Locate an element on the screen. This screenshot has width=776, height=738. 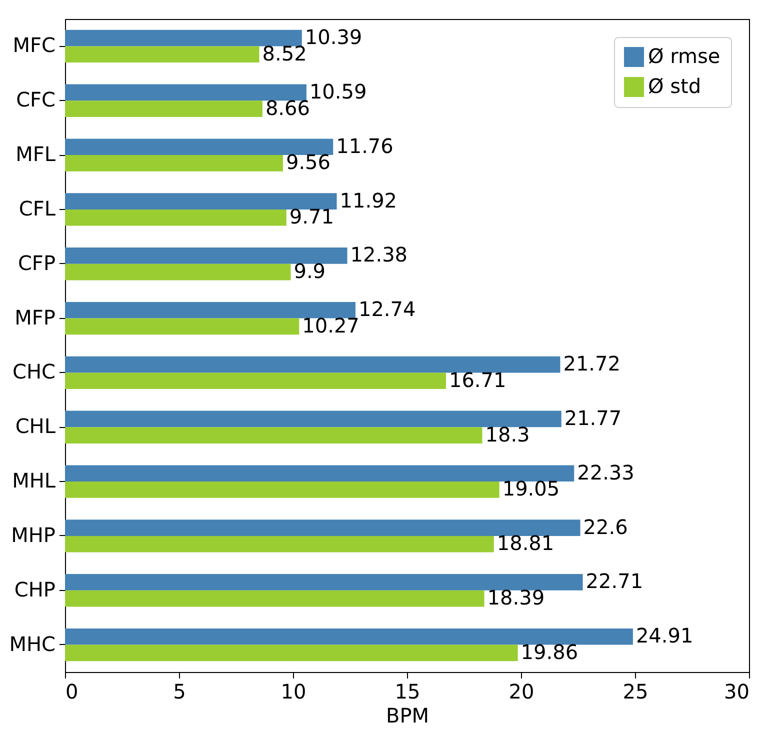
data-label: 19.86 is located at coordinates (549, 652).